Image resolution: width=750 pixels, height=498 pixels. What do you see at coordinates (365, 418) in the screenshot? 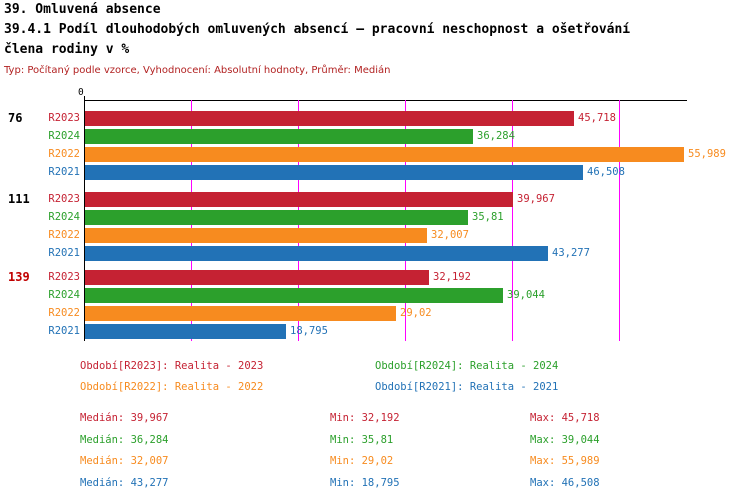
I see `stat-min: Min: 32,192` at bounding box center [365, 418].